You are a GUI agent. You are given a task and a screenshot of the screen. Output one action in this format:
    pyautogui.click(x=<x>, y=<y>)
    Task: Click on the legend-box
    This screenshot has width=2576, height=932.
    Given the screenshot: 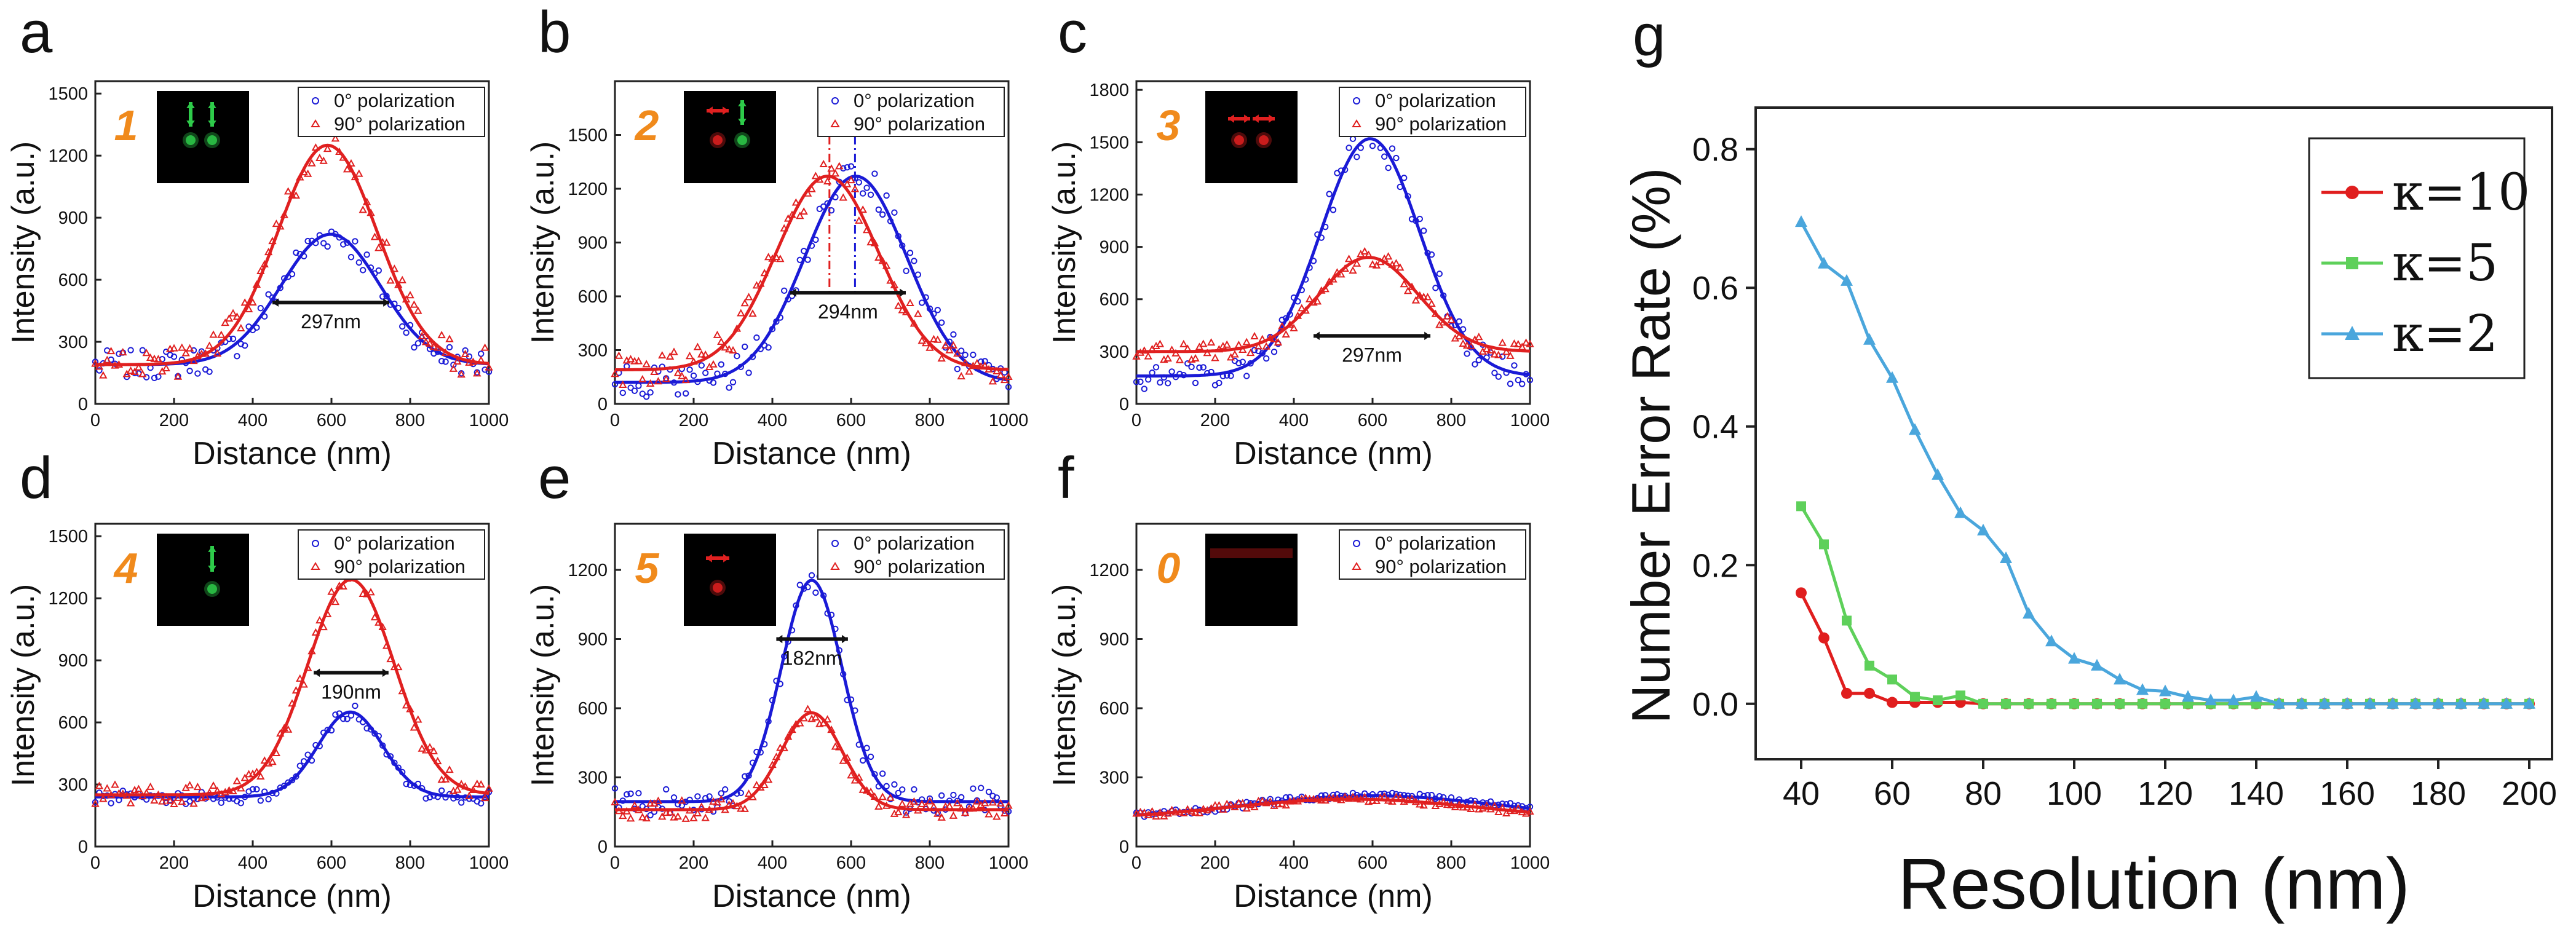 What is the action you would take?
    pyautogui.click(x=391, y=112)
    